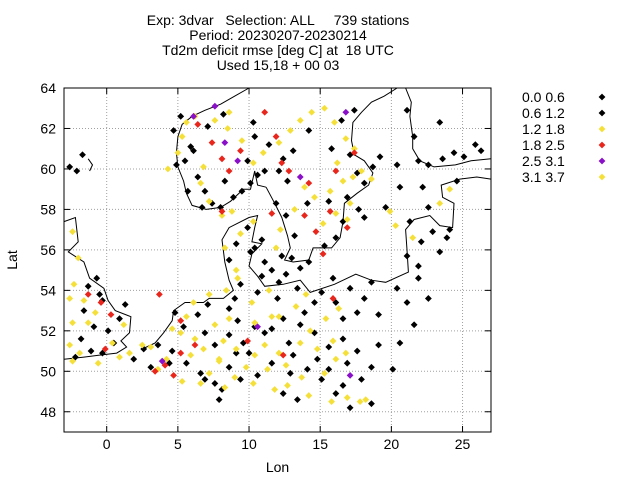 Image resolution: width=640 pixels, height=480 pixels. What do you see at coordinates (278, 20) in the screenshot?
I see `chart-title-line-1: Exp: 3dvar Selection: ALL 739 stations` at bounding box center [278, 20].